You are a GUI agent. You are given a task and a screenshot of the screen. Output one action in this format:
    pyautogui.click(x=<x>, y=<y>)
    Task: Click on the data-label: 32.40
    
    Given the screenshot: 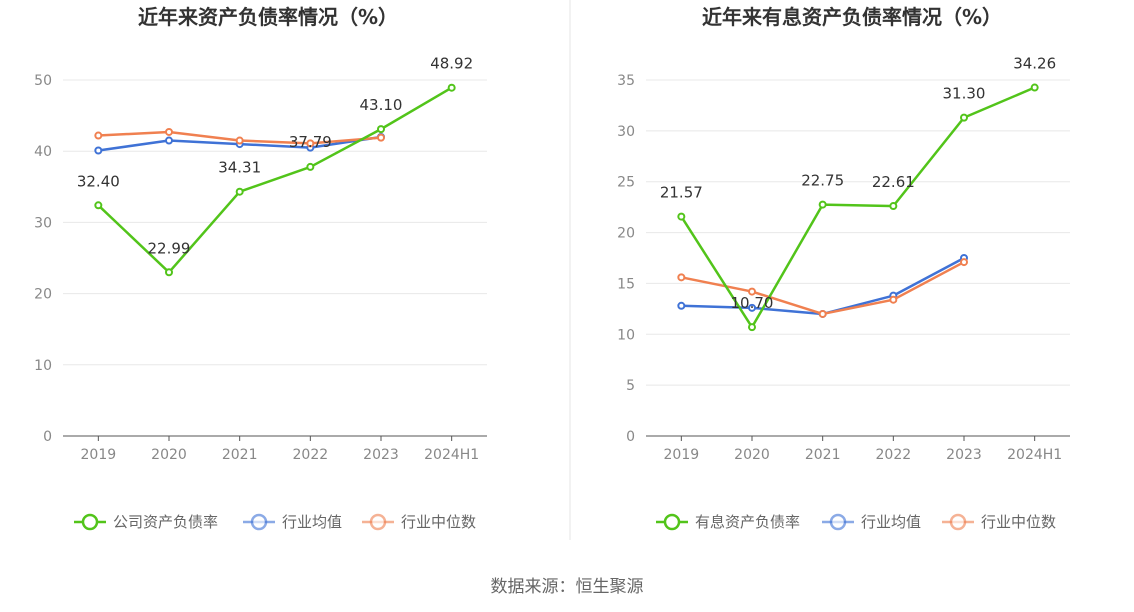 What is the action you would take?
    pyautogui.click(x=98, y=181)
    